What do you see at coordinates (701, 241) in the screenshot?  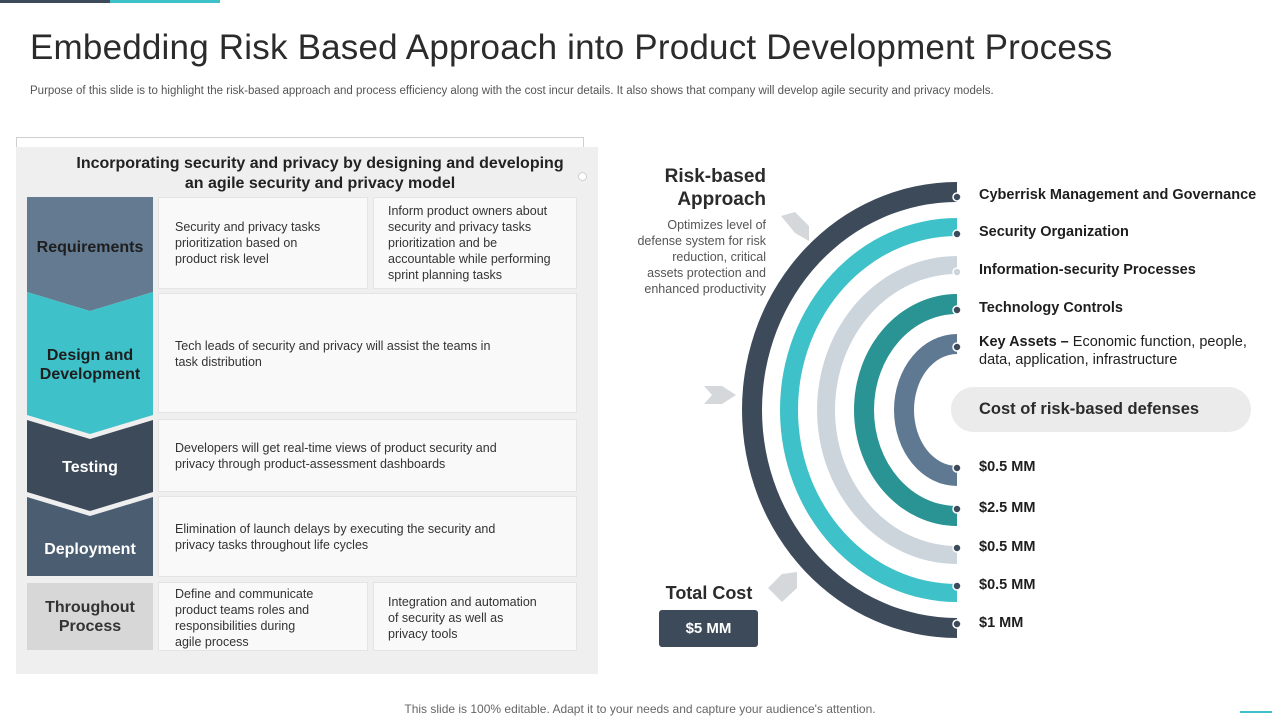 I see `desc-line: defense system for risk` at bounding box center [701, 241].